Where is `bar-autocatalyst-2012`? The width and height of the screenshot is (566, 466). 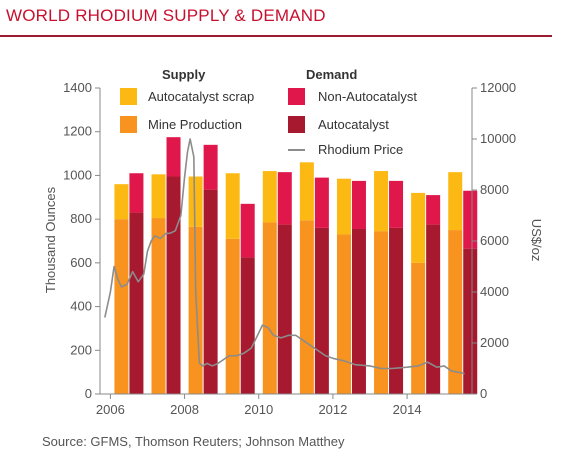 bar-autocatalyst-2012 is located at coordinates (358, 311).